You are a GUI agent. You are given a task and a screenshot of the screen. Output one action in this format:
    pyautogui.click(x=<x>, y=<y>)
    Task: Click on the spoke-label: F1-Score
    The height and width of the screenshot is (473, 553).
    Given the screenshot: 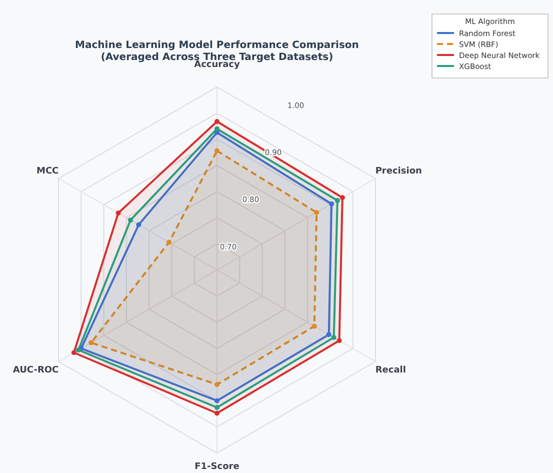 What is the action you would take?
    pyautogui.click(x=217, y=467)
    